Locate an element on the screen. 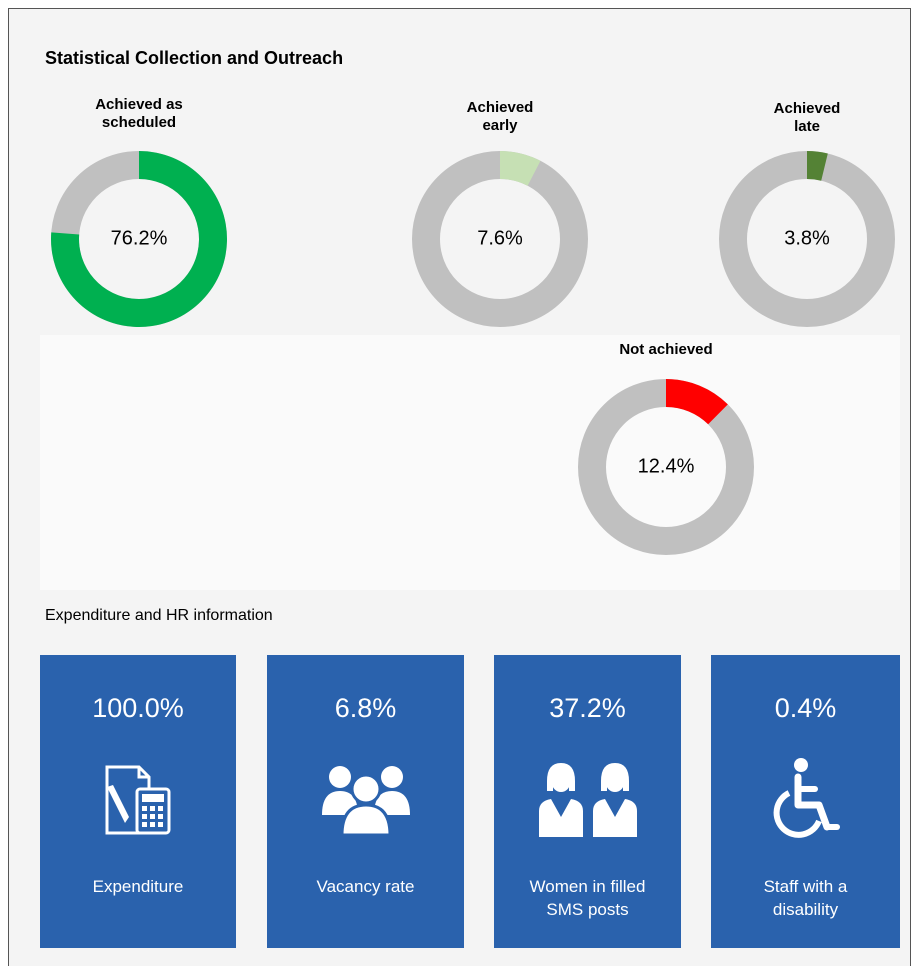 This screenshot has width=915, height=969. icon-people is located at coordinates (365, 801).